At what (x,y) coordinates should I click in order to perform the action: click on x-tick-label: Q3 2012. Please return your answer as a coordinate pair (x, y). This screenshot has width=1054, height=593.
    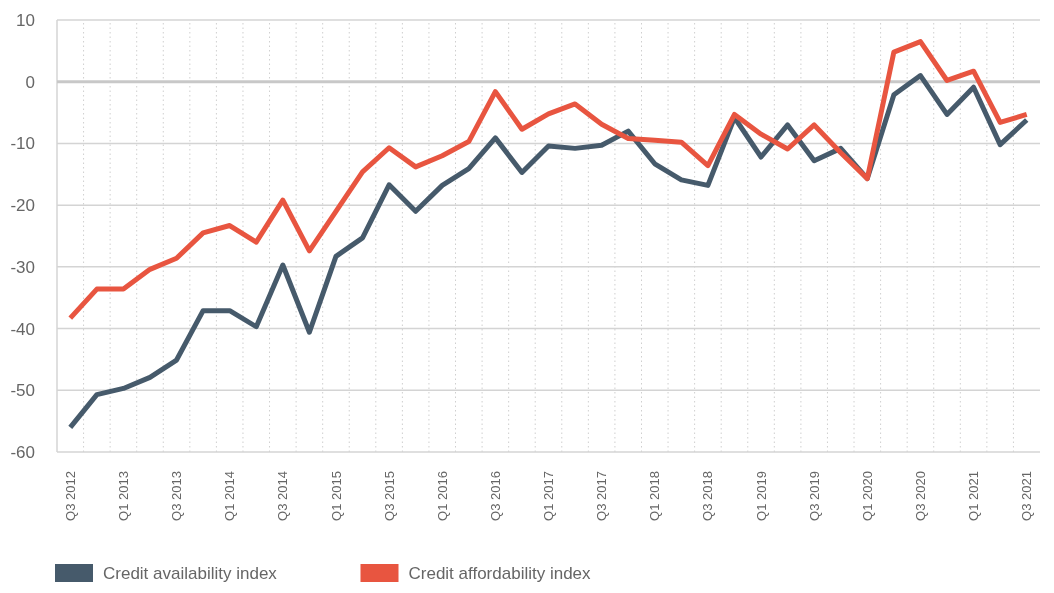
    Looking at the image, I should click on (70, 496).